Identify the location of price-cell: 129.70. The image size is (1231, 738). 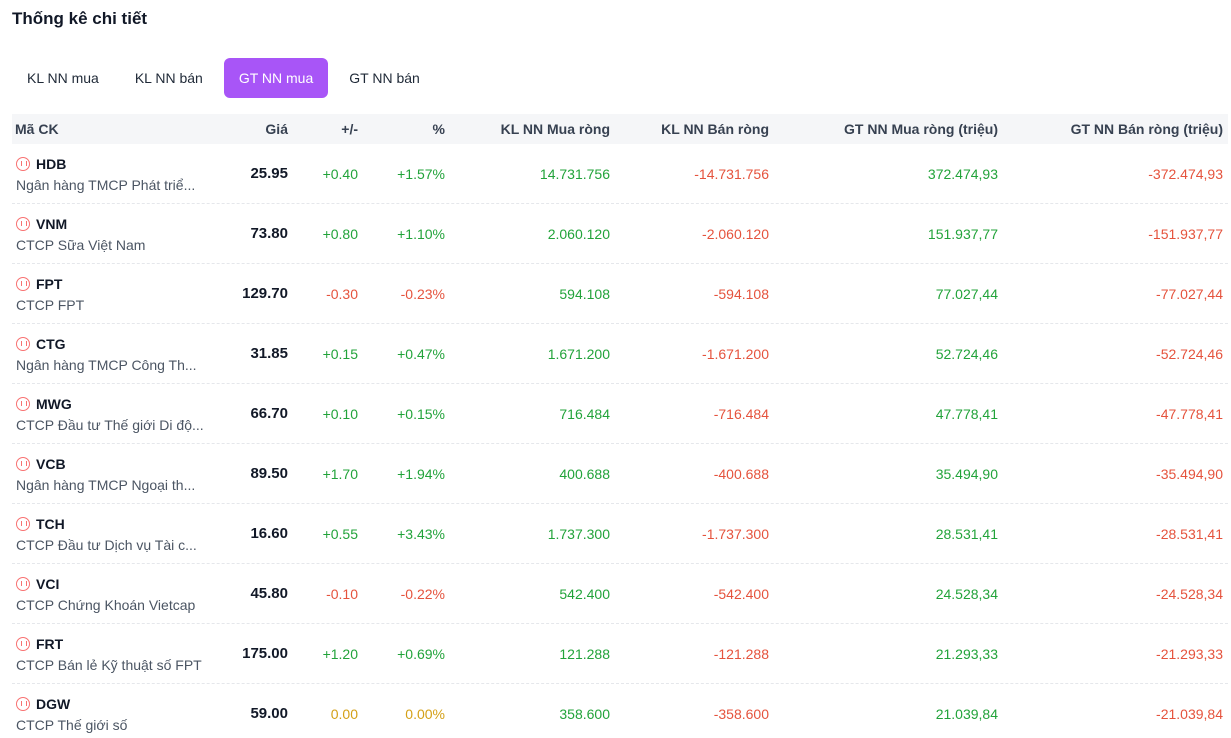
(265, 293).